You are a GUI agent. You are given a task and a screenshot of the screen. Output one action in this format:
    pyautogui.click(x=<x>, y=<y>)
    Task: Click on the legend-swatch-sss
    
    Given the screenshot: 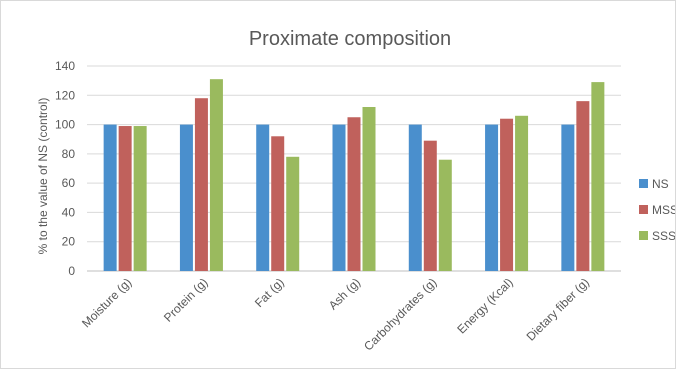 What is the action you would take?
    pyautogui.click(x=643, y=235)
    